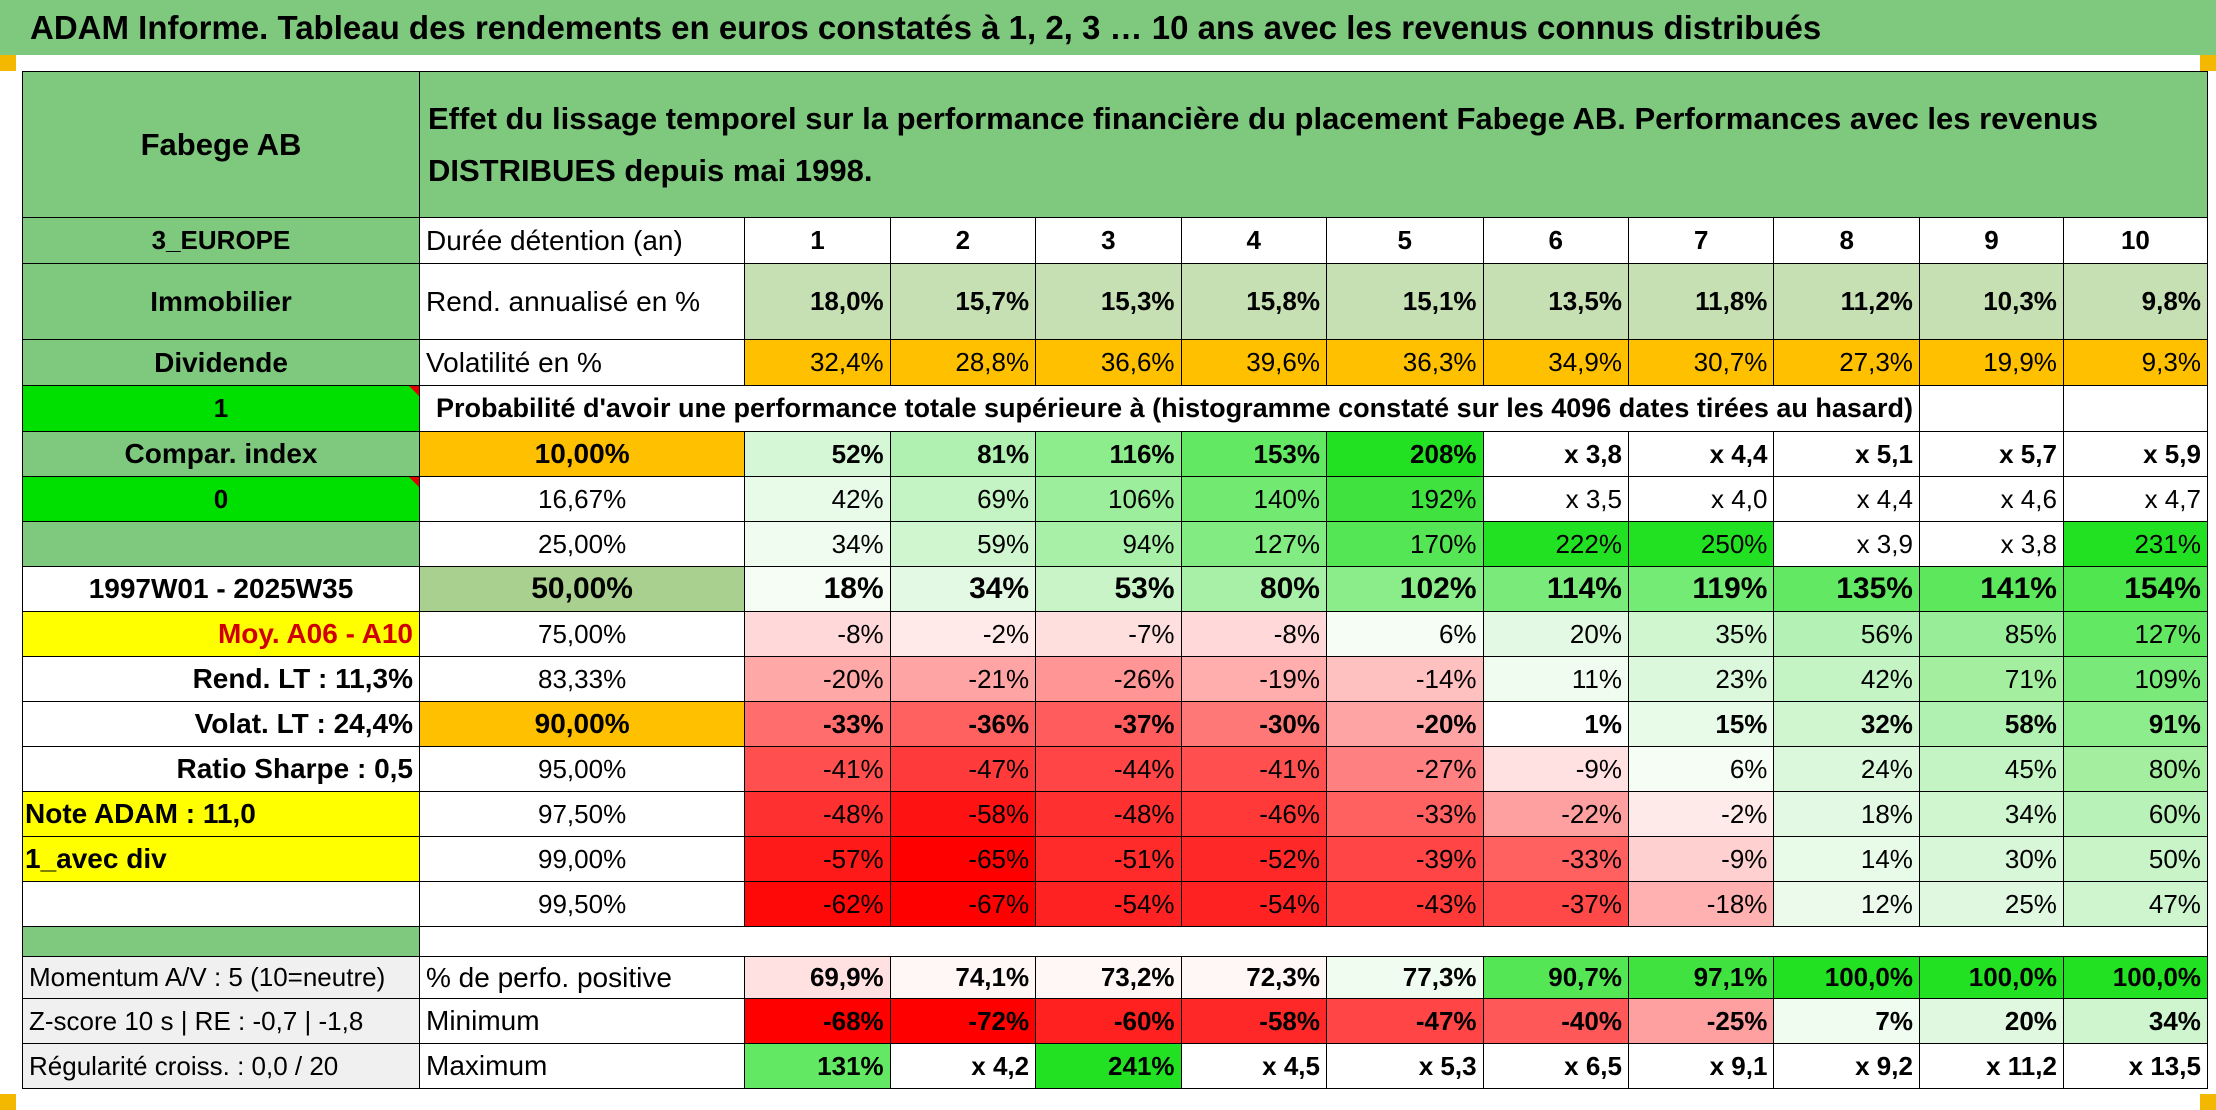 The width and height of the screenshot is (2216, 1110). Describe the element at coordinates (817, 977) in the screenshot. I see `pos-cell: 69,9%` at that location.